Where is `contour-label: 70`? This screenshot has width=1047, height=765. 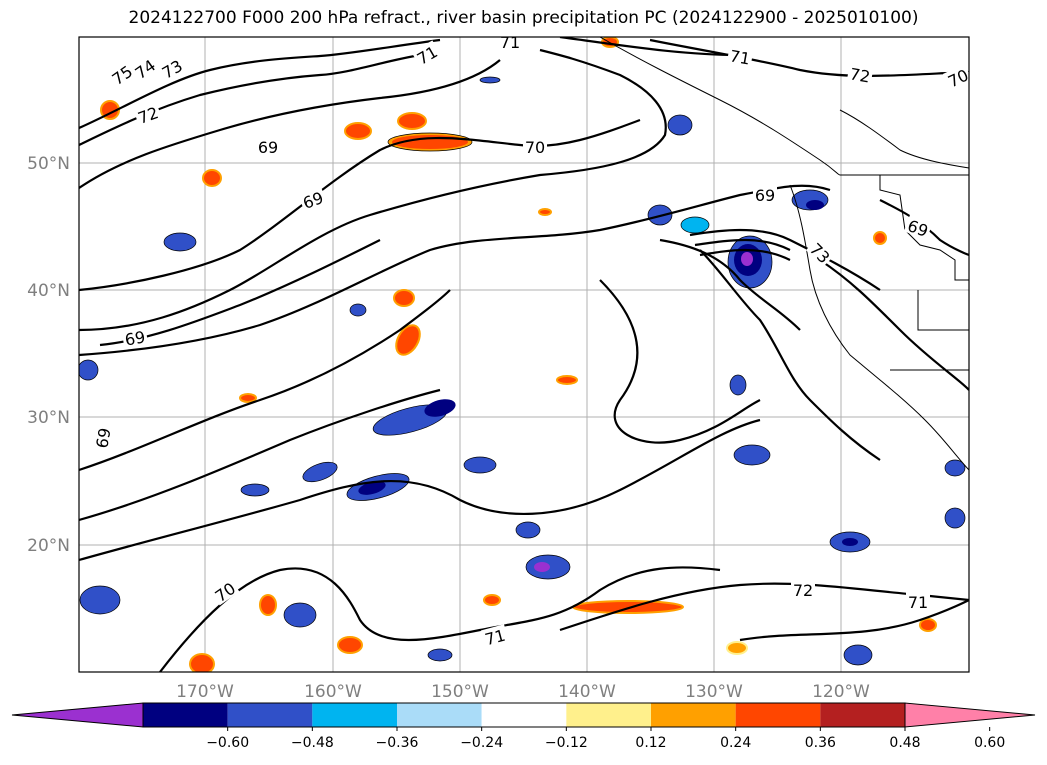
contour-label: 70 is located at coordinates (535, 147).